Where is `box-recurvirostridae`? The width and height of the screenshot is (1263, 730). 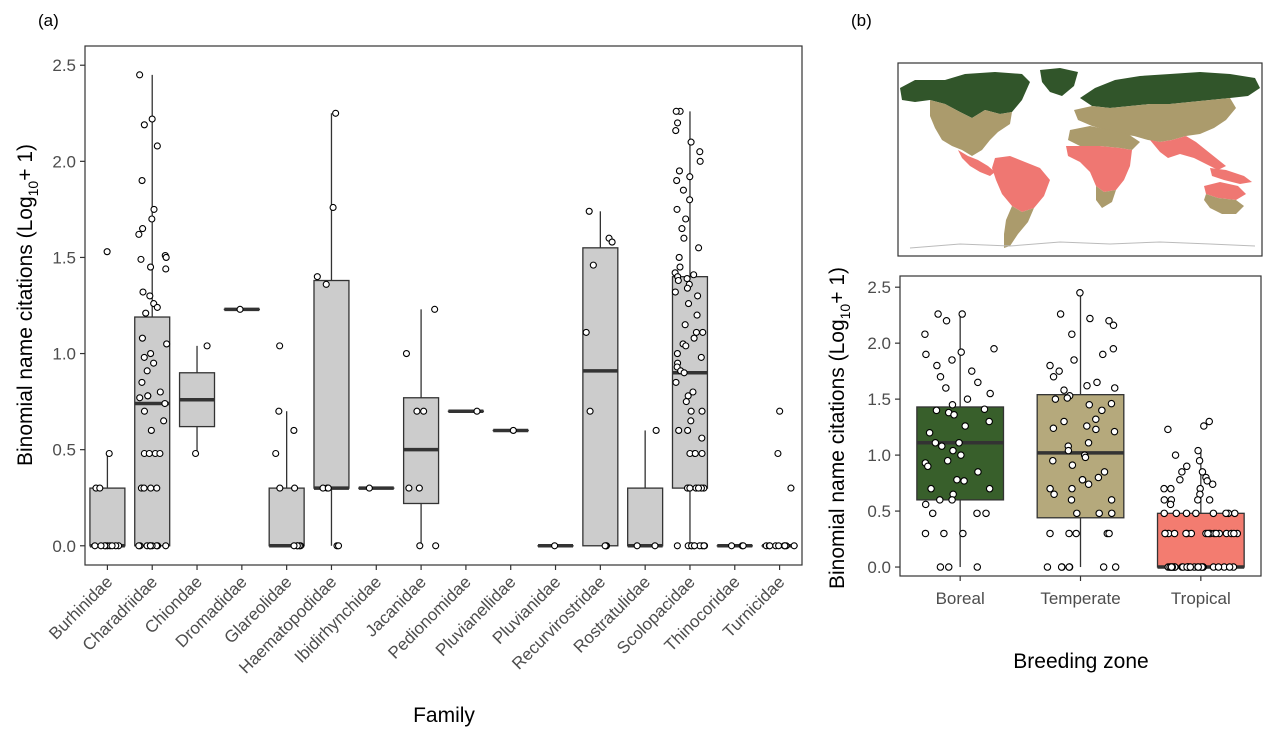
box-recurvirostridae is located at coordinates (600, 397).